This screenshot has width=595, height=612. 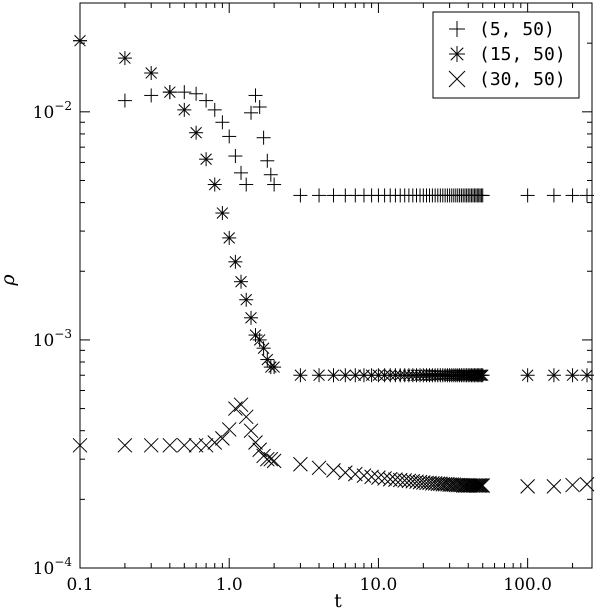 I want to click on legend: (5, 50) (15, 50) (30, 50), so click(x=506, y=55).